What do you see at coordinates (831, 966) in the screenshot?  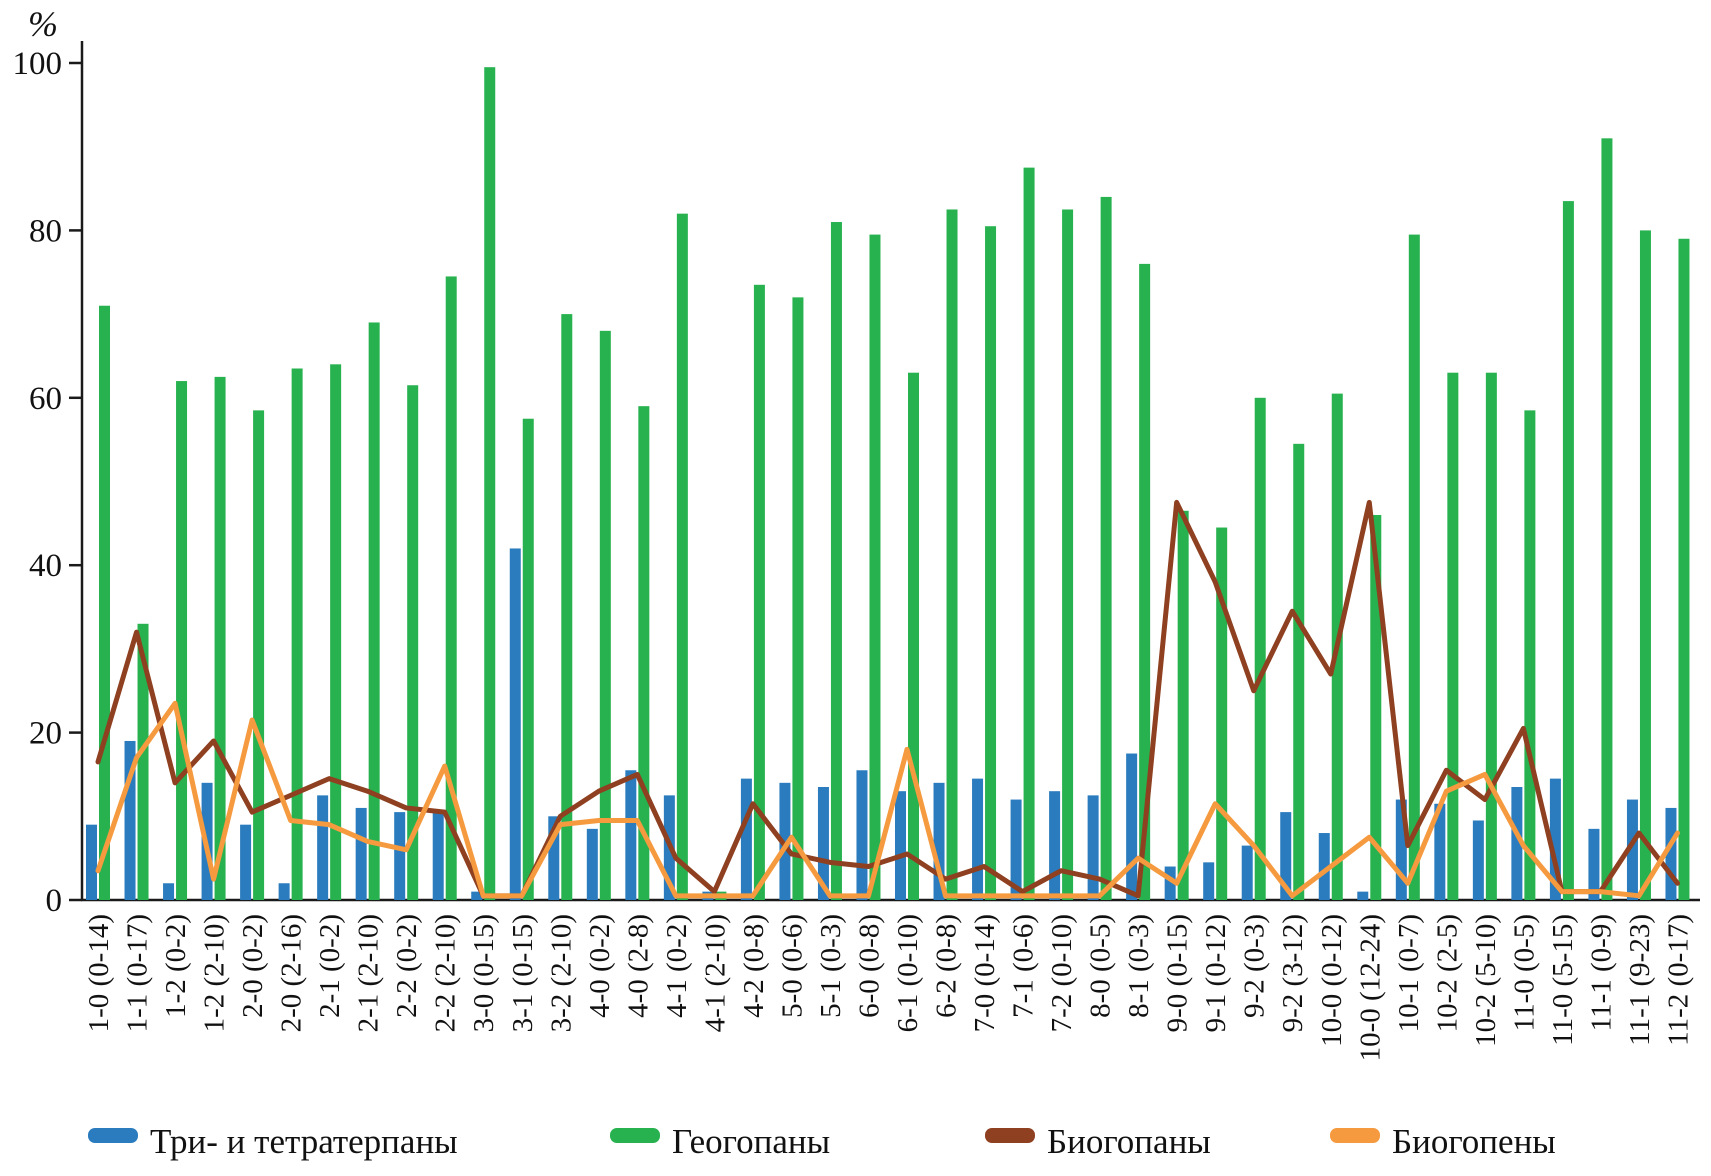 I see `x-axis-label: 5-1 (0-3)` at bounding box center [831, 966].